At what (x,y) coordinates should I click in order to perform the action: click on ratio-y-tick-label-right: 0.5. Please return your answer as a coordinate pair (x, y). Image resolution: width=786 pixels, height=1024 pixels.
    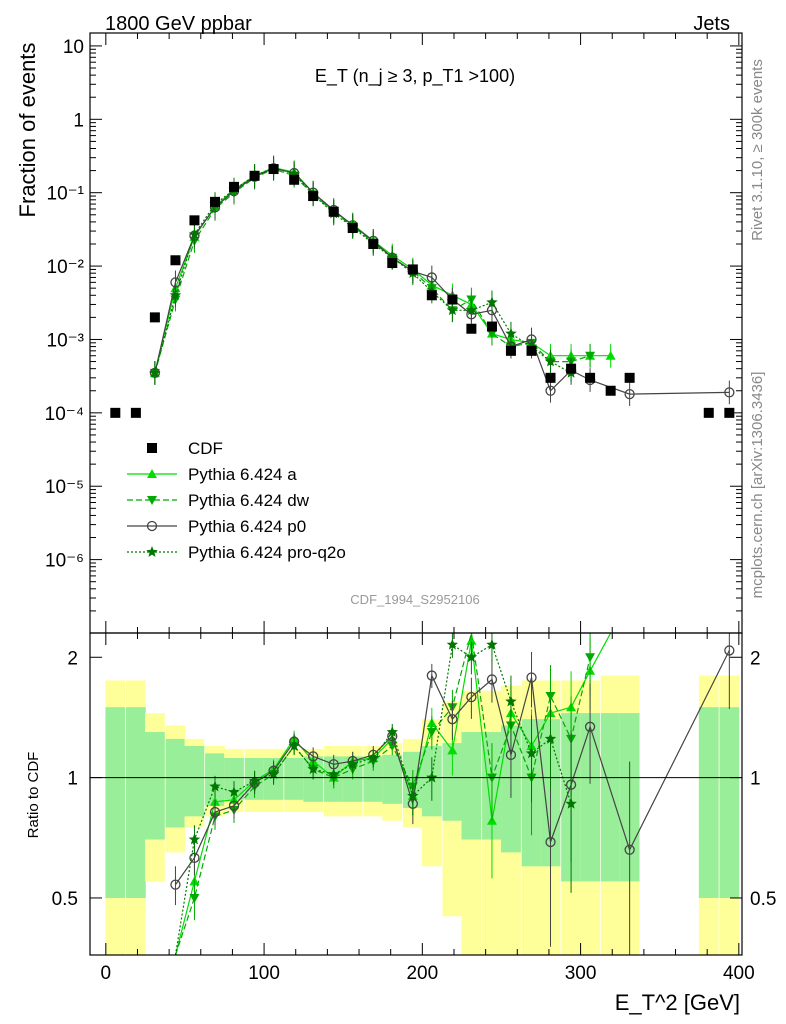
    Looking at the image, I should click on (763, 899).